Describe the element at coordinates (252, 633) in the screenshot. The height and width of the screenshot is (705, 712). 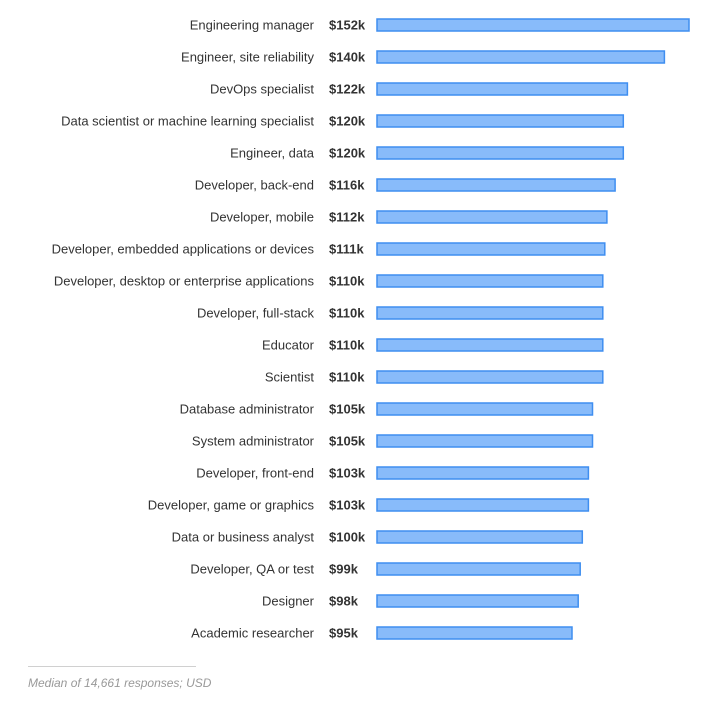
I see `category-label: Academic researcher` at that location.